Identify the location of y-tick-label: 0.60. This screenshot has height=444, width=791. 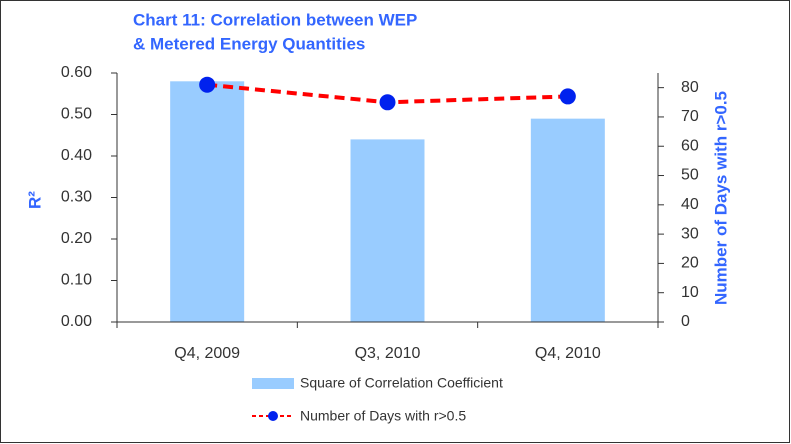
(76, 72).